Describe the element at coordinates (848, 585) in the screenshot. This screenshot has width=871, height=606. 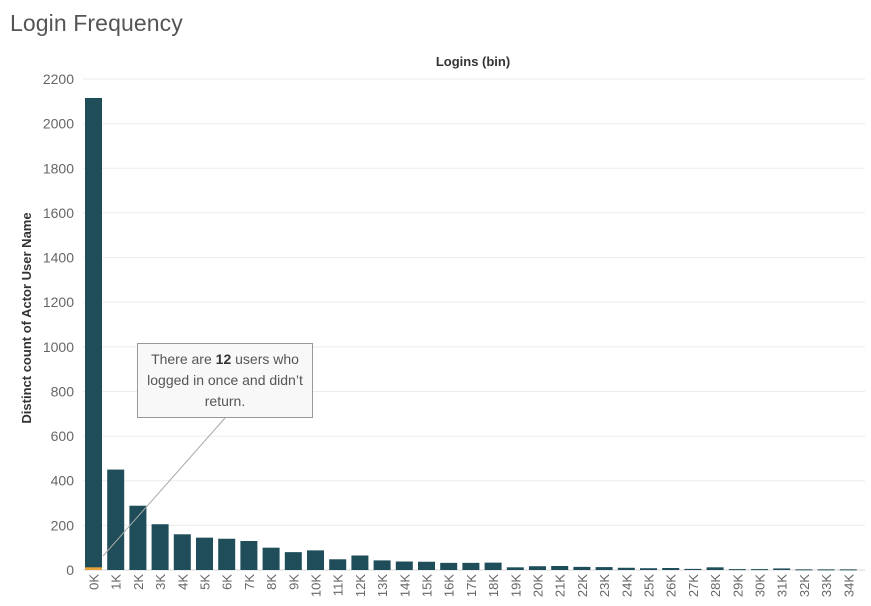
I see `x-tick-label: 34K` at that location.